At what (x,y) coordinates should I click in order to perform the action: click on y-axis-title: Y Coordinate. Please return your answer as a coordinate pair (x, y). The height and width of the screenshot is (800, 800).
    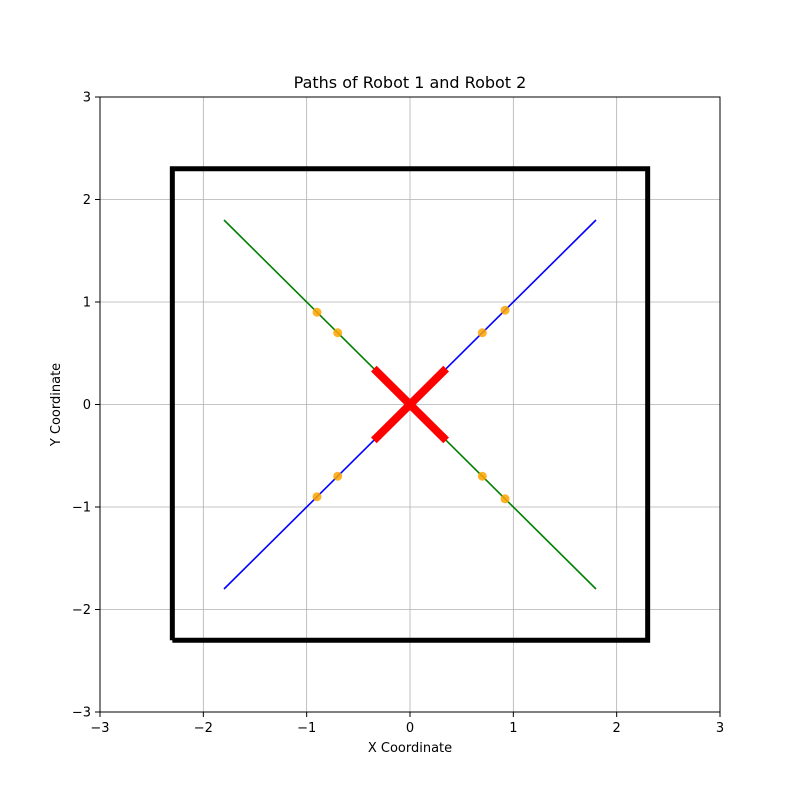
    Looking at the image, I should click on (56, 405).